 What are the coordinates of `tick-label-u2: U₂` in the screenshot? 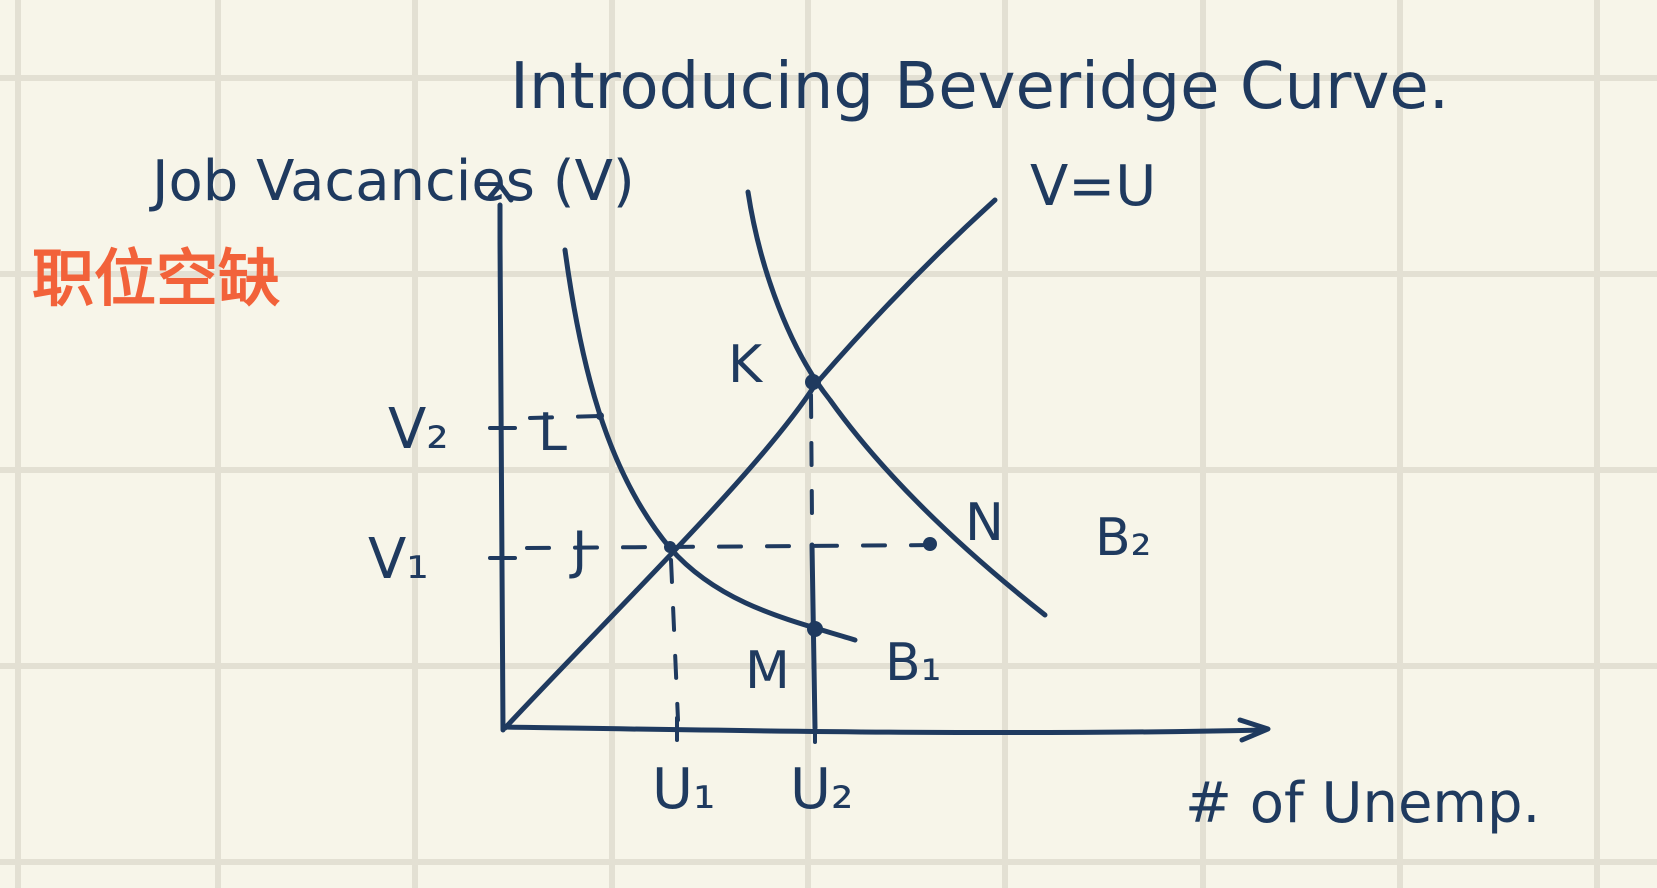 It's located at (821, 789).